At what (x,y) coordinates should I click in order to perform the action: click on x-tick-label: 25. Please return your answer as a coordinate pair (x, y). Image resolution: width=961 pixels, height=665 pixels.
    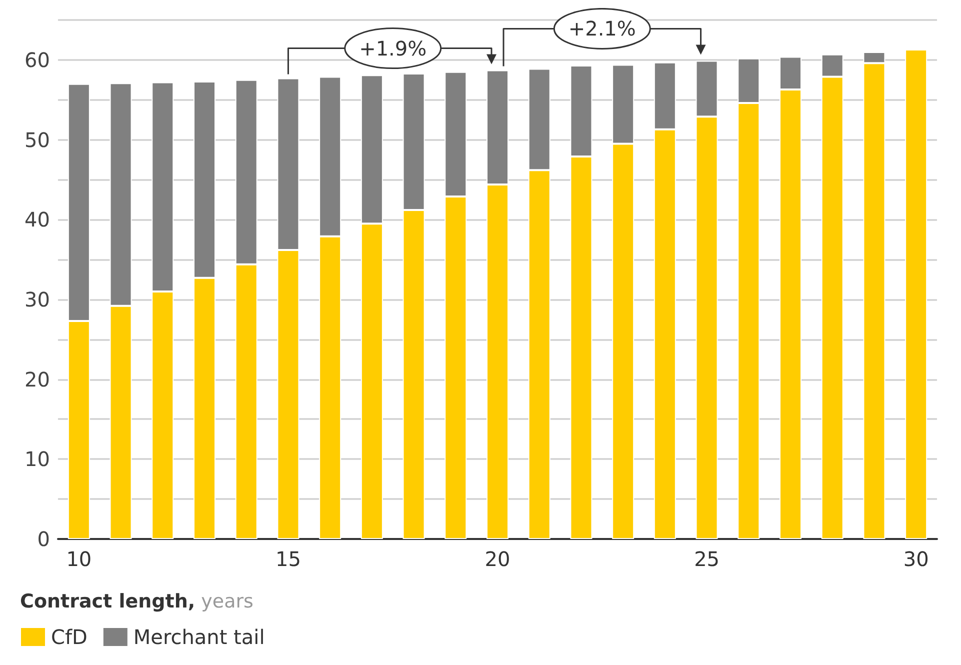
    Looking at the image, I should click on (707, 559).